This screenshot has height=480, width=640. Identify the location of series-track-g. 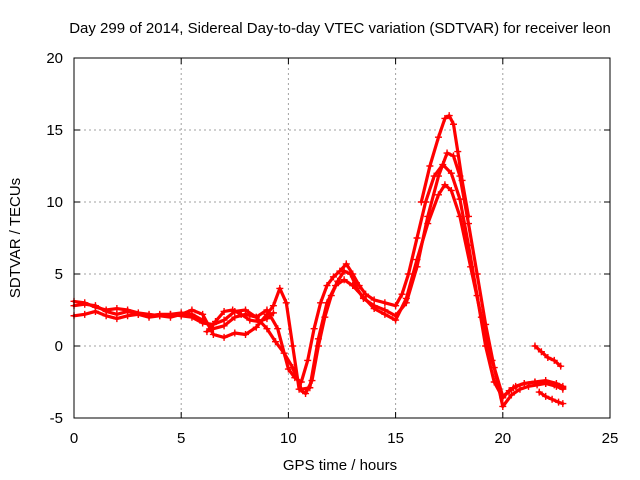
(551, 398).